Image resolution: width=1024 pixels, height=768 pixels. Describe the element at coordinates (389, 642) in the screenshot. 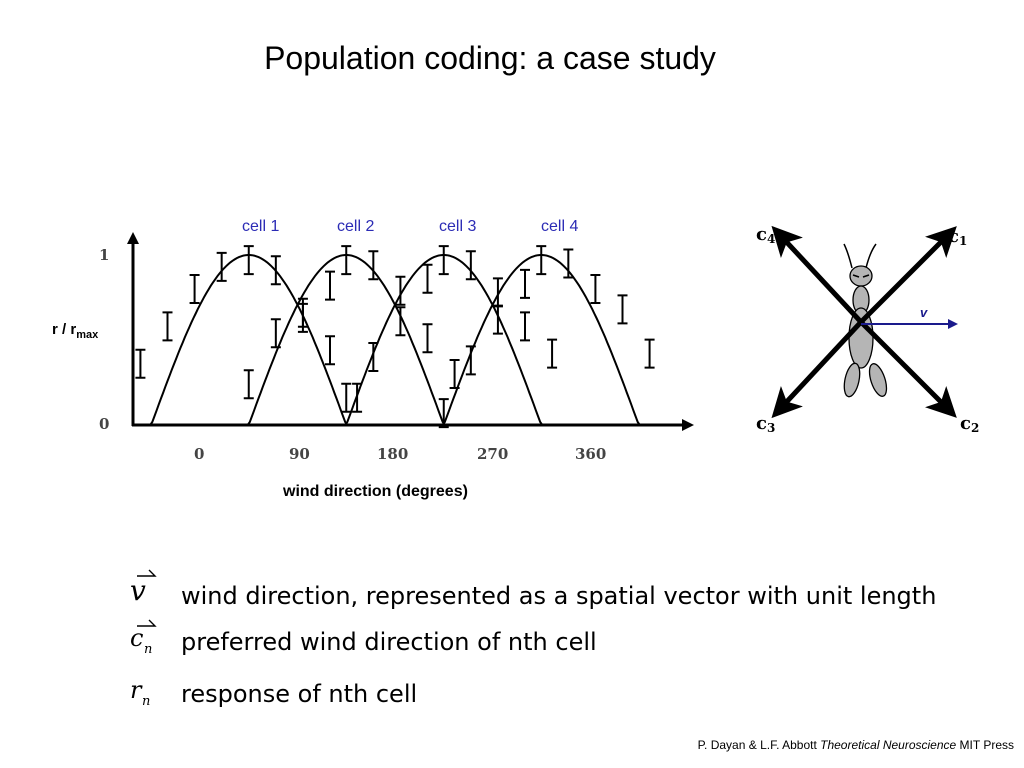

I see `legend-text-cn: preferred wind direction of nth cell` at that location.